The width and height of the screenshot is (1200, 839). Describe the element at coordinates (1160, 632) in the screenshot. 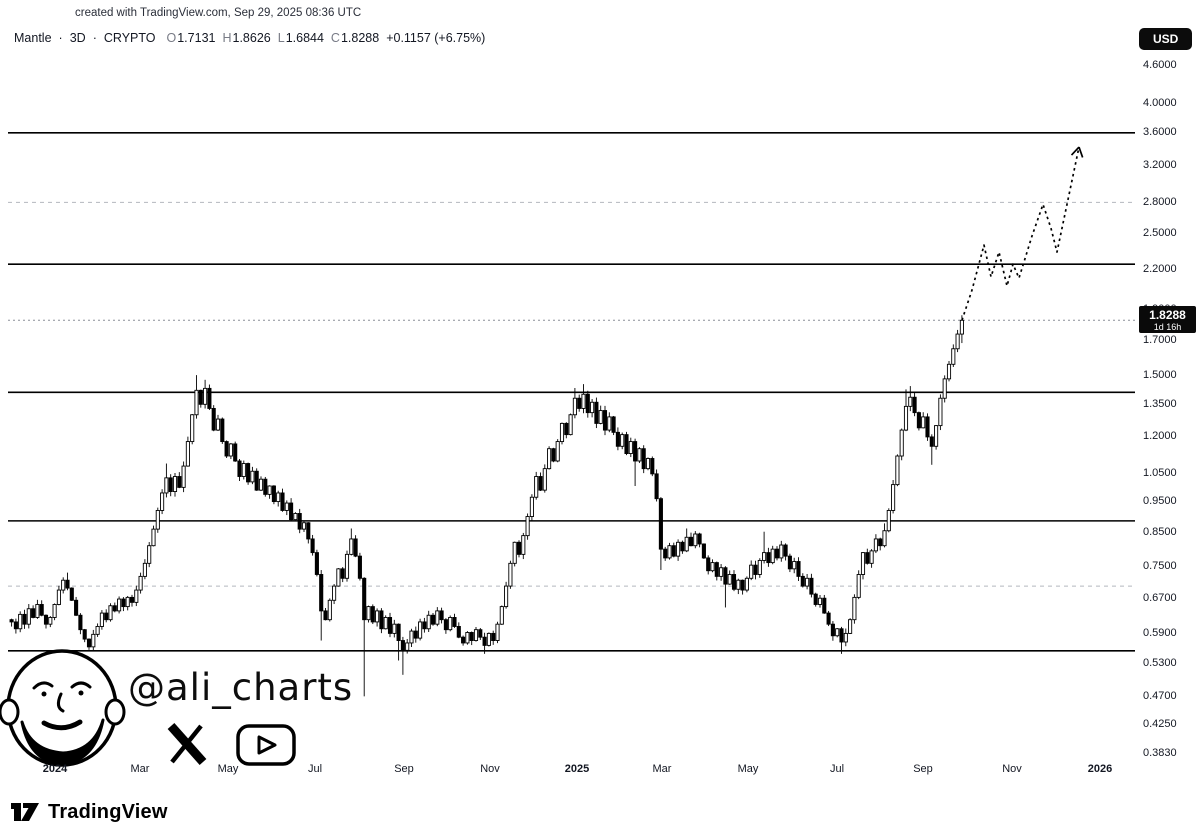

I see `price-tick-label: 0.5900` at that location.